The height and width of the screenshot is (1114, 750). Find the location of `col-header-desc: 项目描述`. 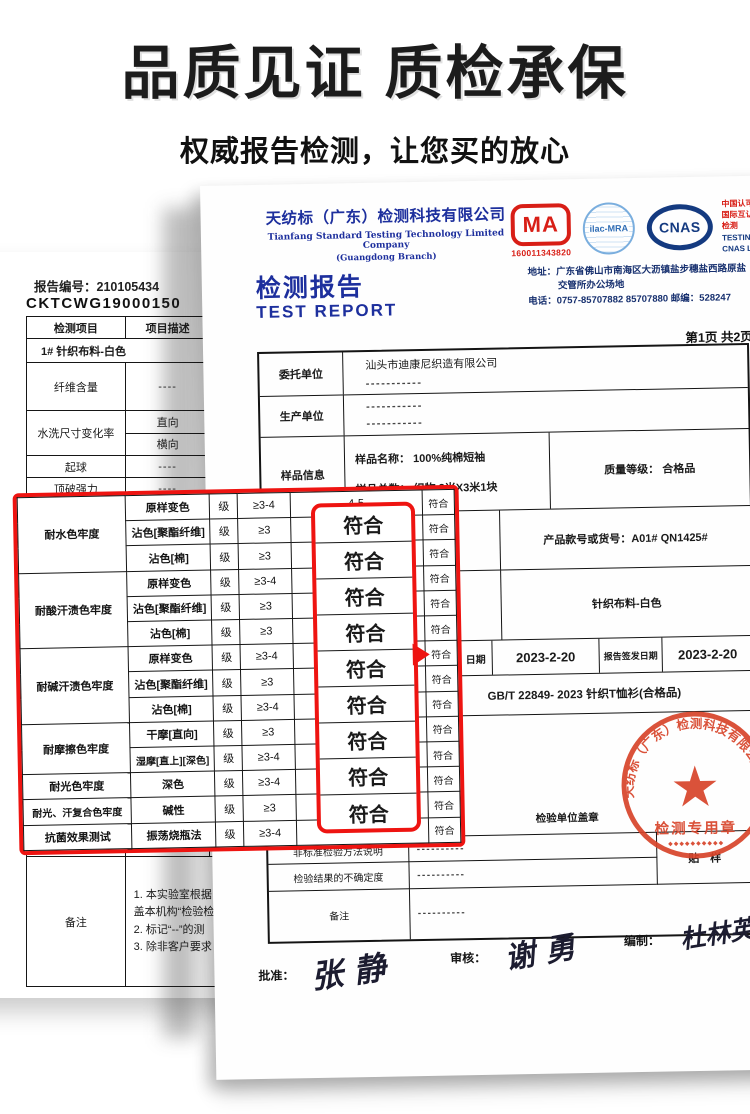

col-header-desc: 项目描述 is located at coordinates (167, 327).